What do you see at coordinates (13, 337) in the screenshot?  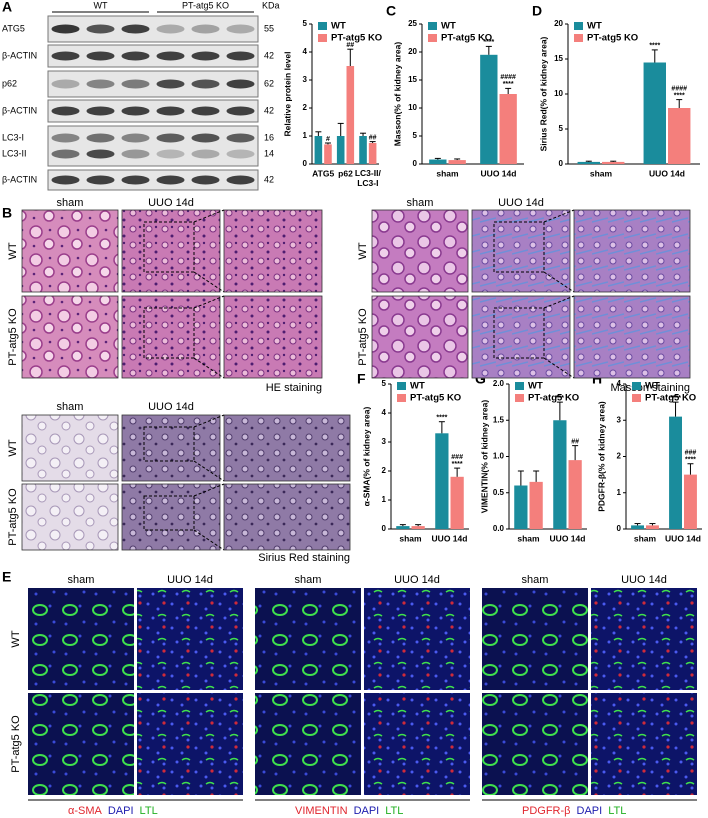 I see `row-label: PT-atg5 KO` at bounding box center [13, 337].